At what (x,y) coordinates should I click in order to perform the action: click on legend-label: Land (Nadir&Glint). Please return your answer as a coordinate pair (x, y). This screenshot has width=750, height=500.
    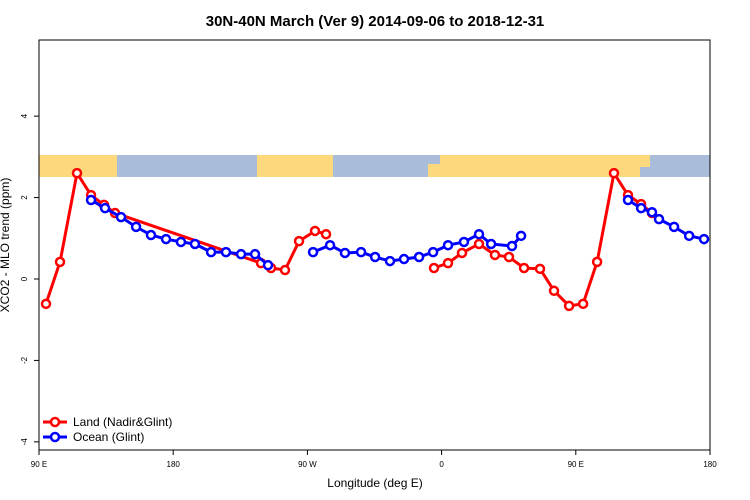
    Looking at the image, I should click on (122, 422).